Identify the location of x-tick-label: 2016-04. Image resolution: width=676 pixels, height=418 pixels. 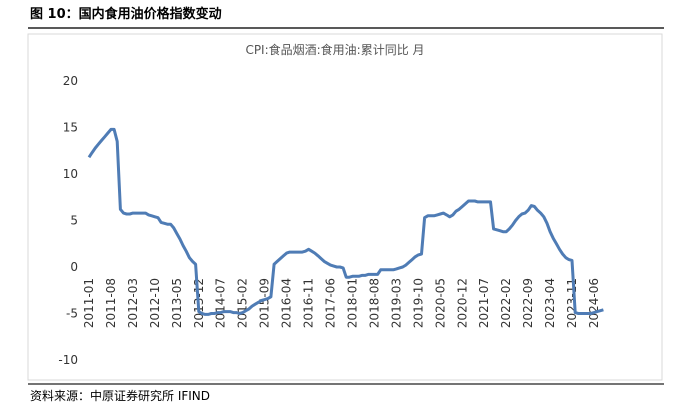
(287, 303).